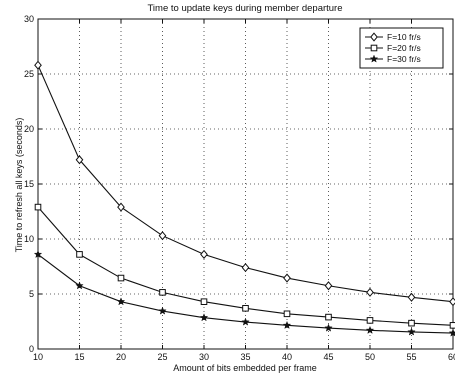  What do you see at coordinates (29, 239) in the screenshot?
I see `y-tick-label: 10` at bounding box center [29, 239].